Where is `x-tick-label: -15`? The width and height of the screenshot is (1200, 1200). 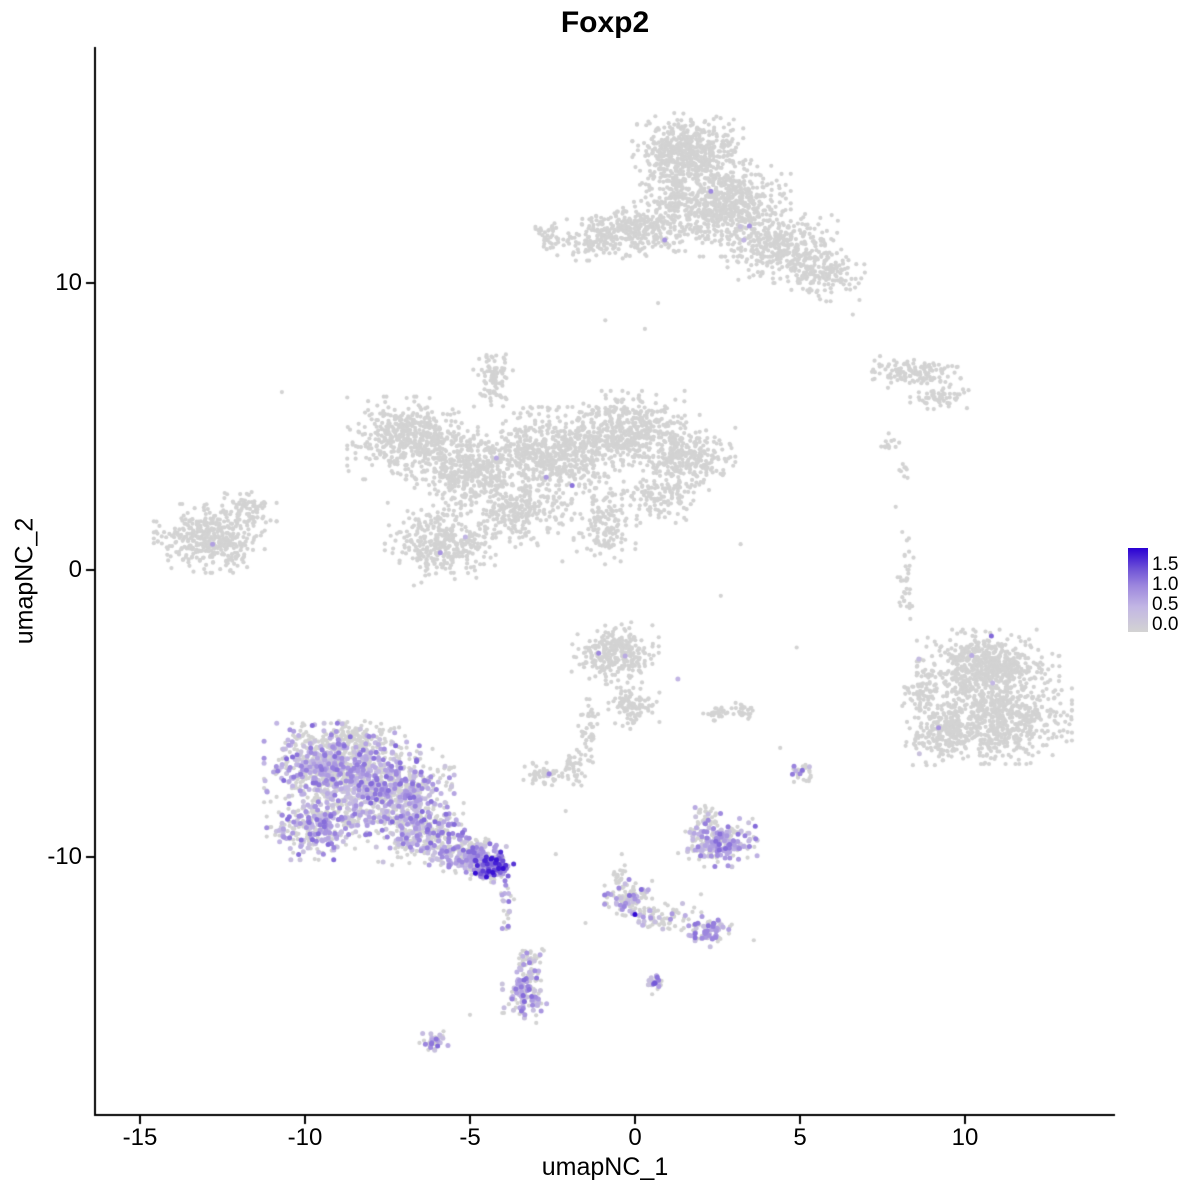
x-tick-label: -15 is located at coordinates (140, 1137).